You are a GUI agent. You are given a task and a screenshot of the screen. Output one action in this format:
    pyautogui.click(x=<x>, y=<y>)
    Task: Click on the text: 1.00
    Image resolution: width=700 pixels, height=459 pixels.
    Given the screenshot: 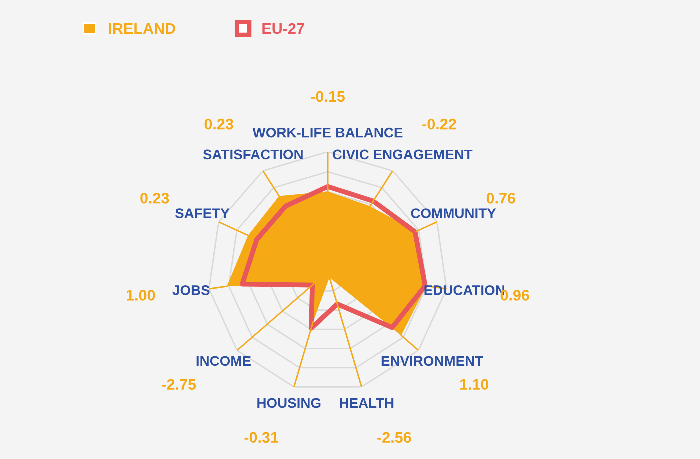 What is the action you would take?
    pyautogui.click(x=141, y=295)
    